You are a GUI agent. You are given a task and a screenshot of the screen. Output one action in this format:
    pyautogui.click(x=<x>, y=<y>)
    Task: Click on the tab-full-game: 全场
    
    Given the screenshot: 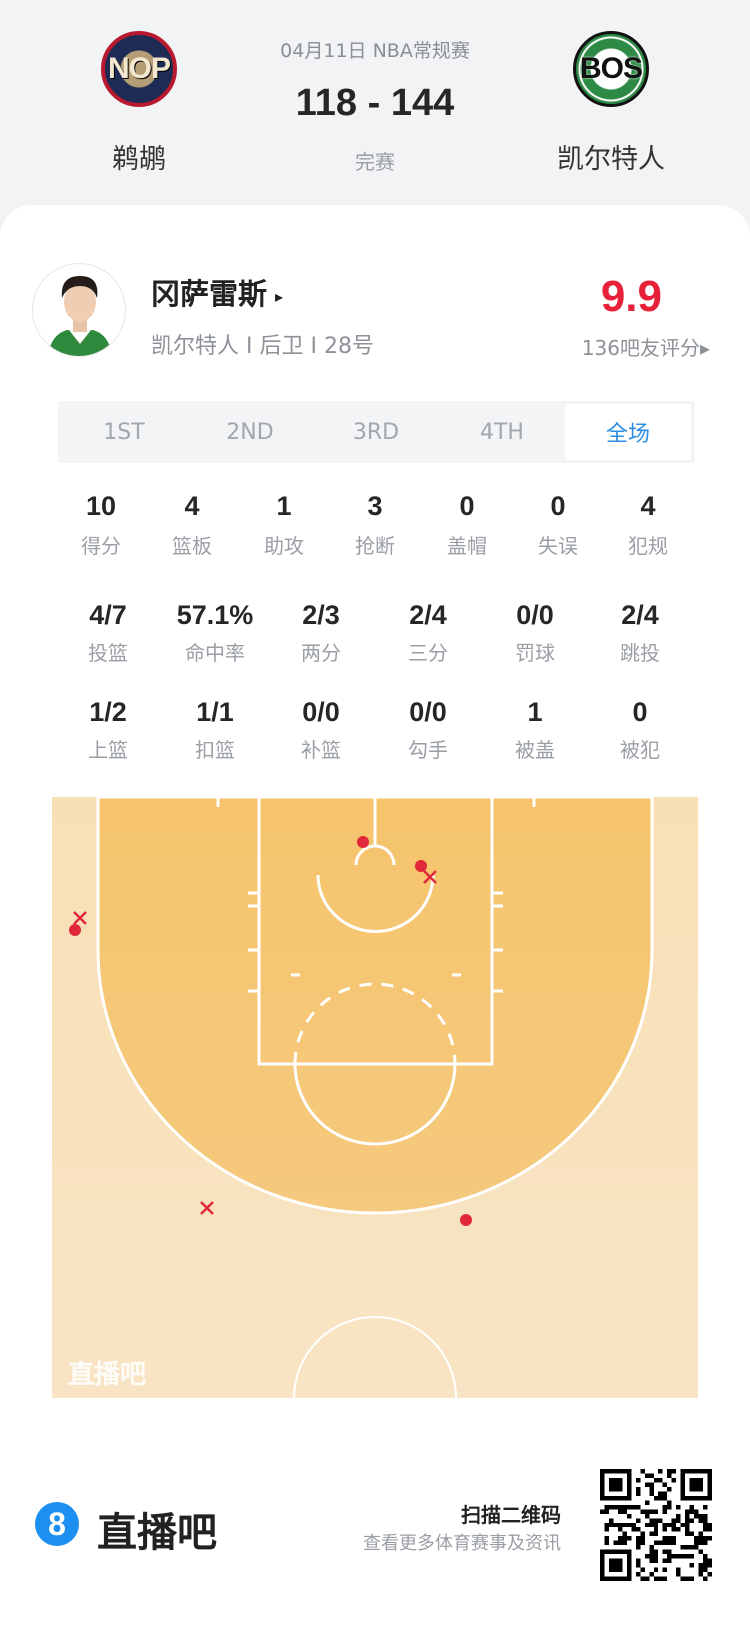 What is the action you would take?
    pyautogui.click(x=628, y=432)
    